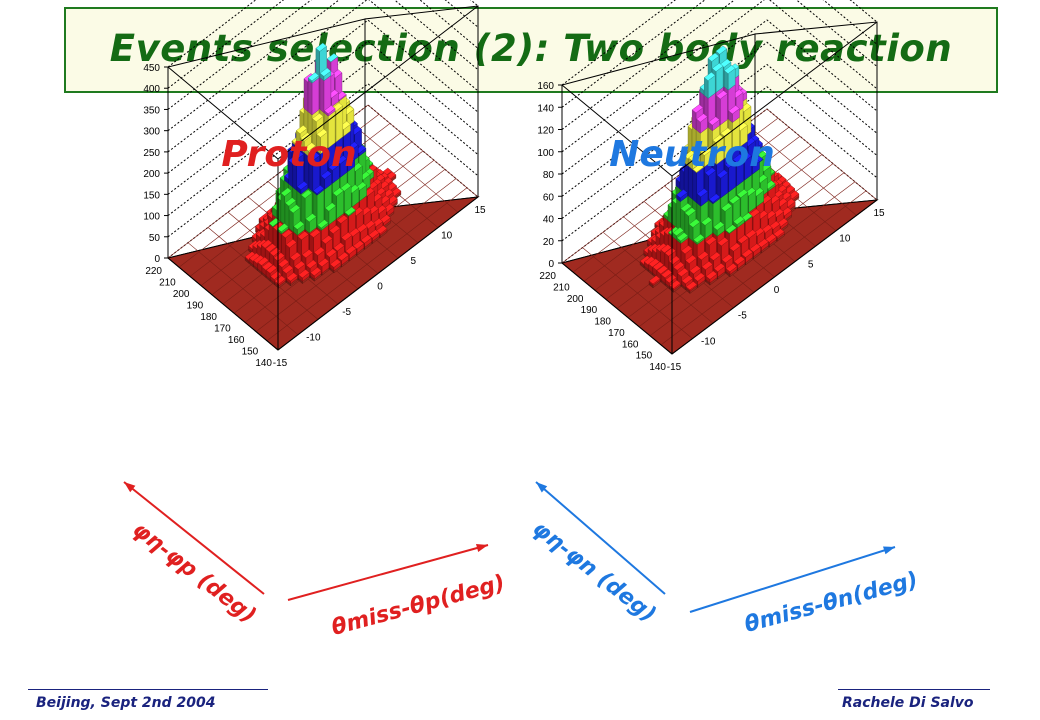 The image size is (1040, 720). I want to click on y-tick-label: 180, so click(208, 317).